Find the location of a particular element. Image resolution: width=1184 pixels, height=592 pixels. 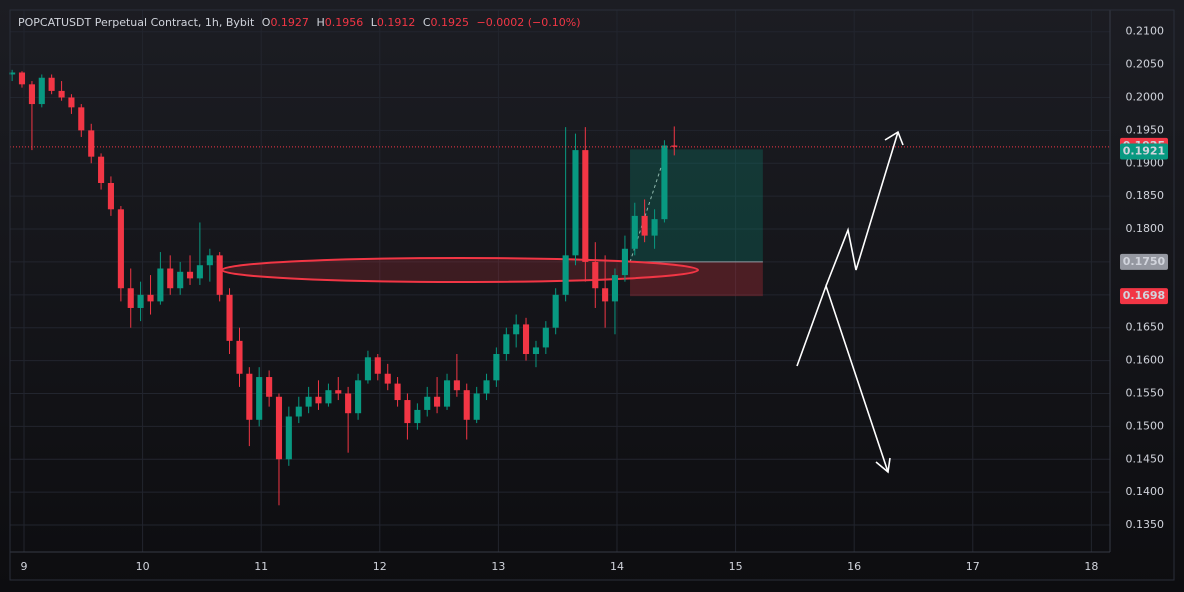

profit-zone is located at coordinates (696, 205).